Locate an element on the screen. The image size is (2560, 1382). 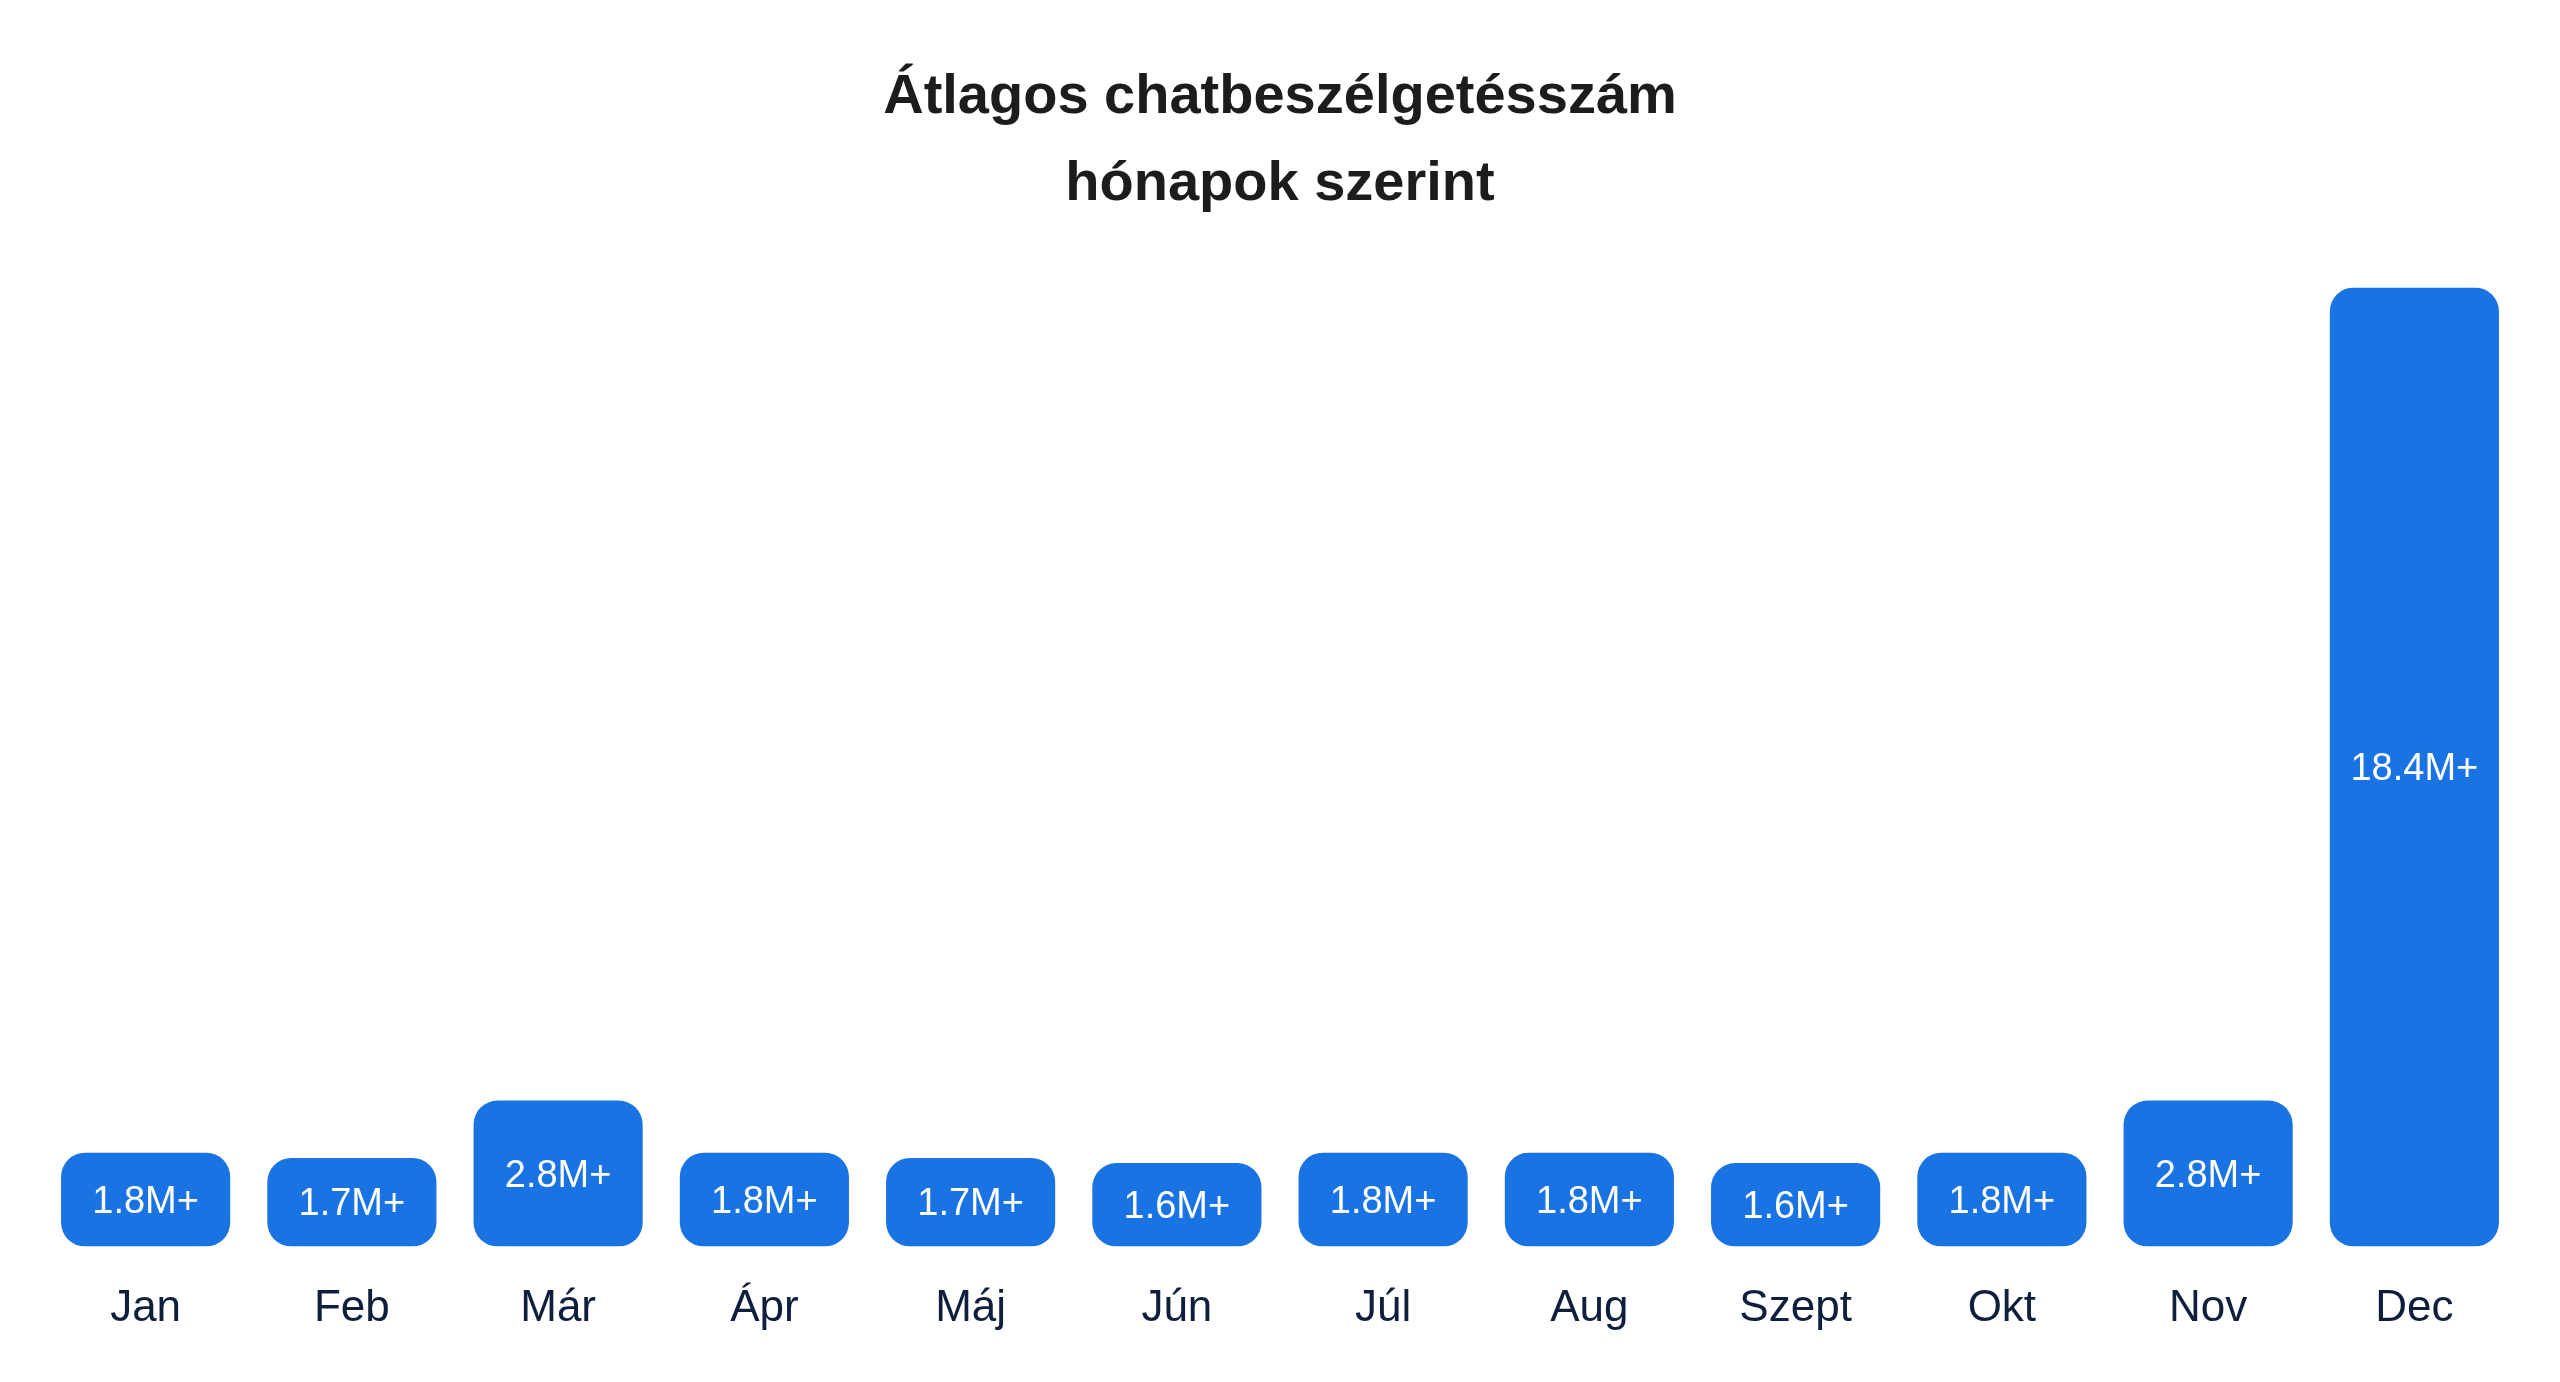
x-tick-label: Már is located at coordinates (558, 1305).